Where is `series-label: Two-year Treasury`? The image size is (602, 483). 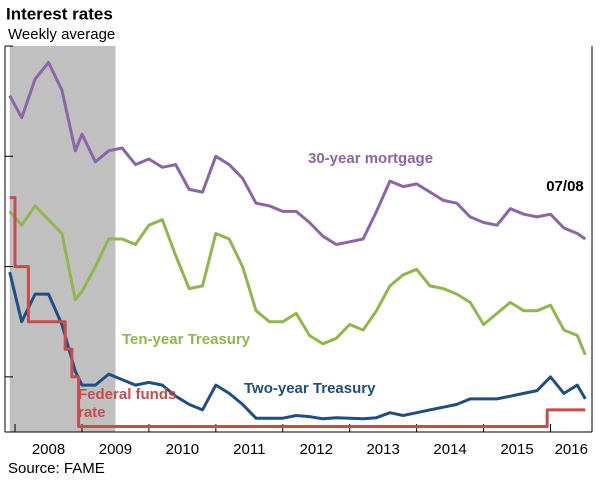 series-label: Two-year Treasury is located at coordinates (310, 388).